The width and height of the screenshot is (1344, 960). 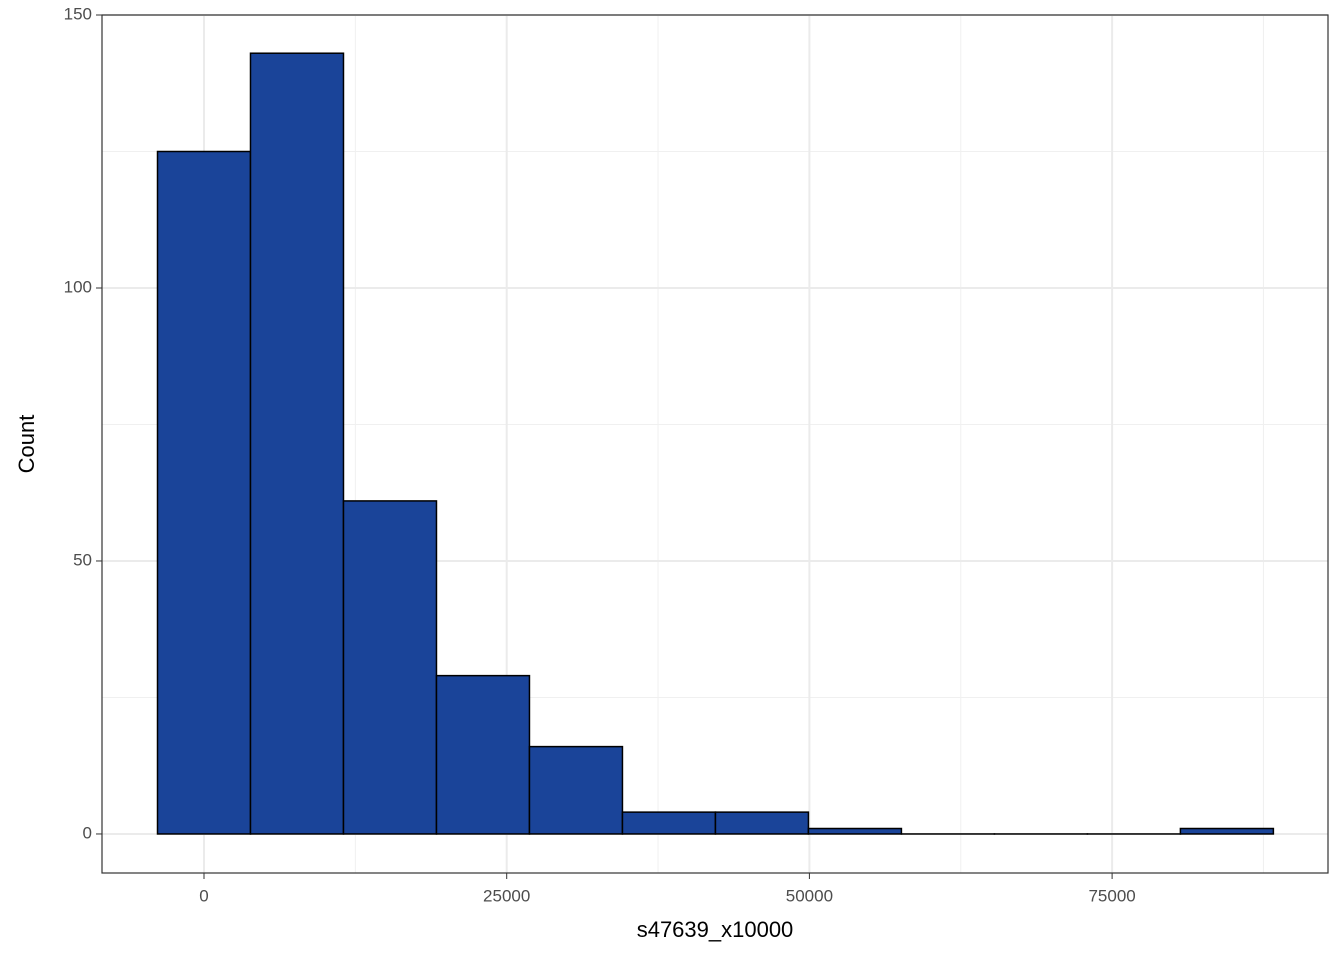 I want to click on x-tick-label: 75000, so click(x=1111, y=895).